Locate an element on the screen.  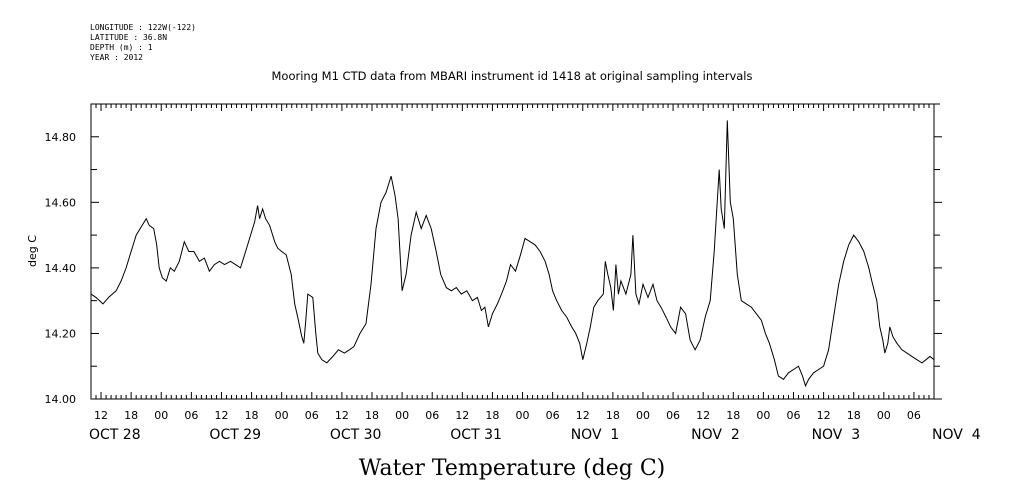
depth-label: DEPTH (m) : 1 is located at coordinates (121, 47).